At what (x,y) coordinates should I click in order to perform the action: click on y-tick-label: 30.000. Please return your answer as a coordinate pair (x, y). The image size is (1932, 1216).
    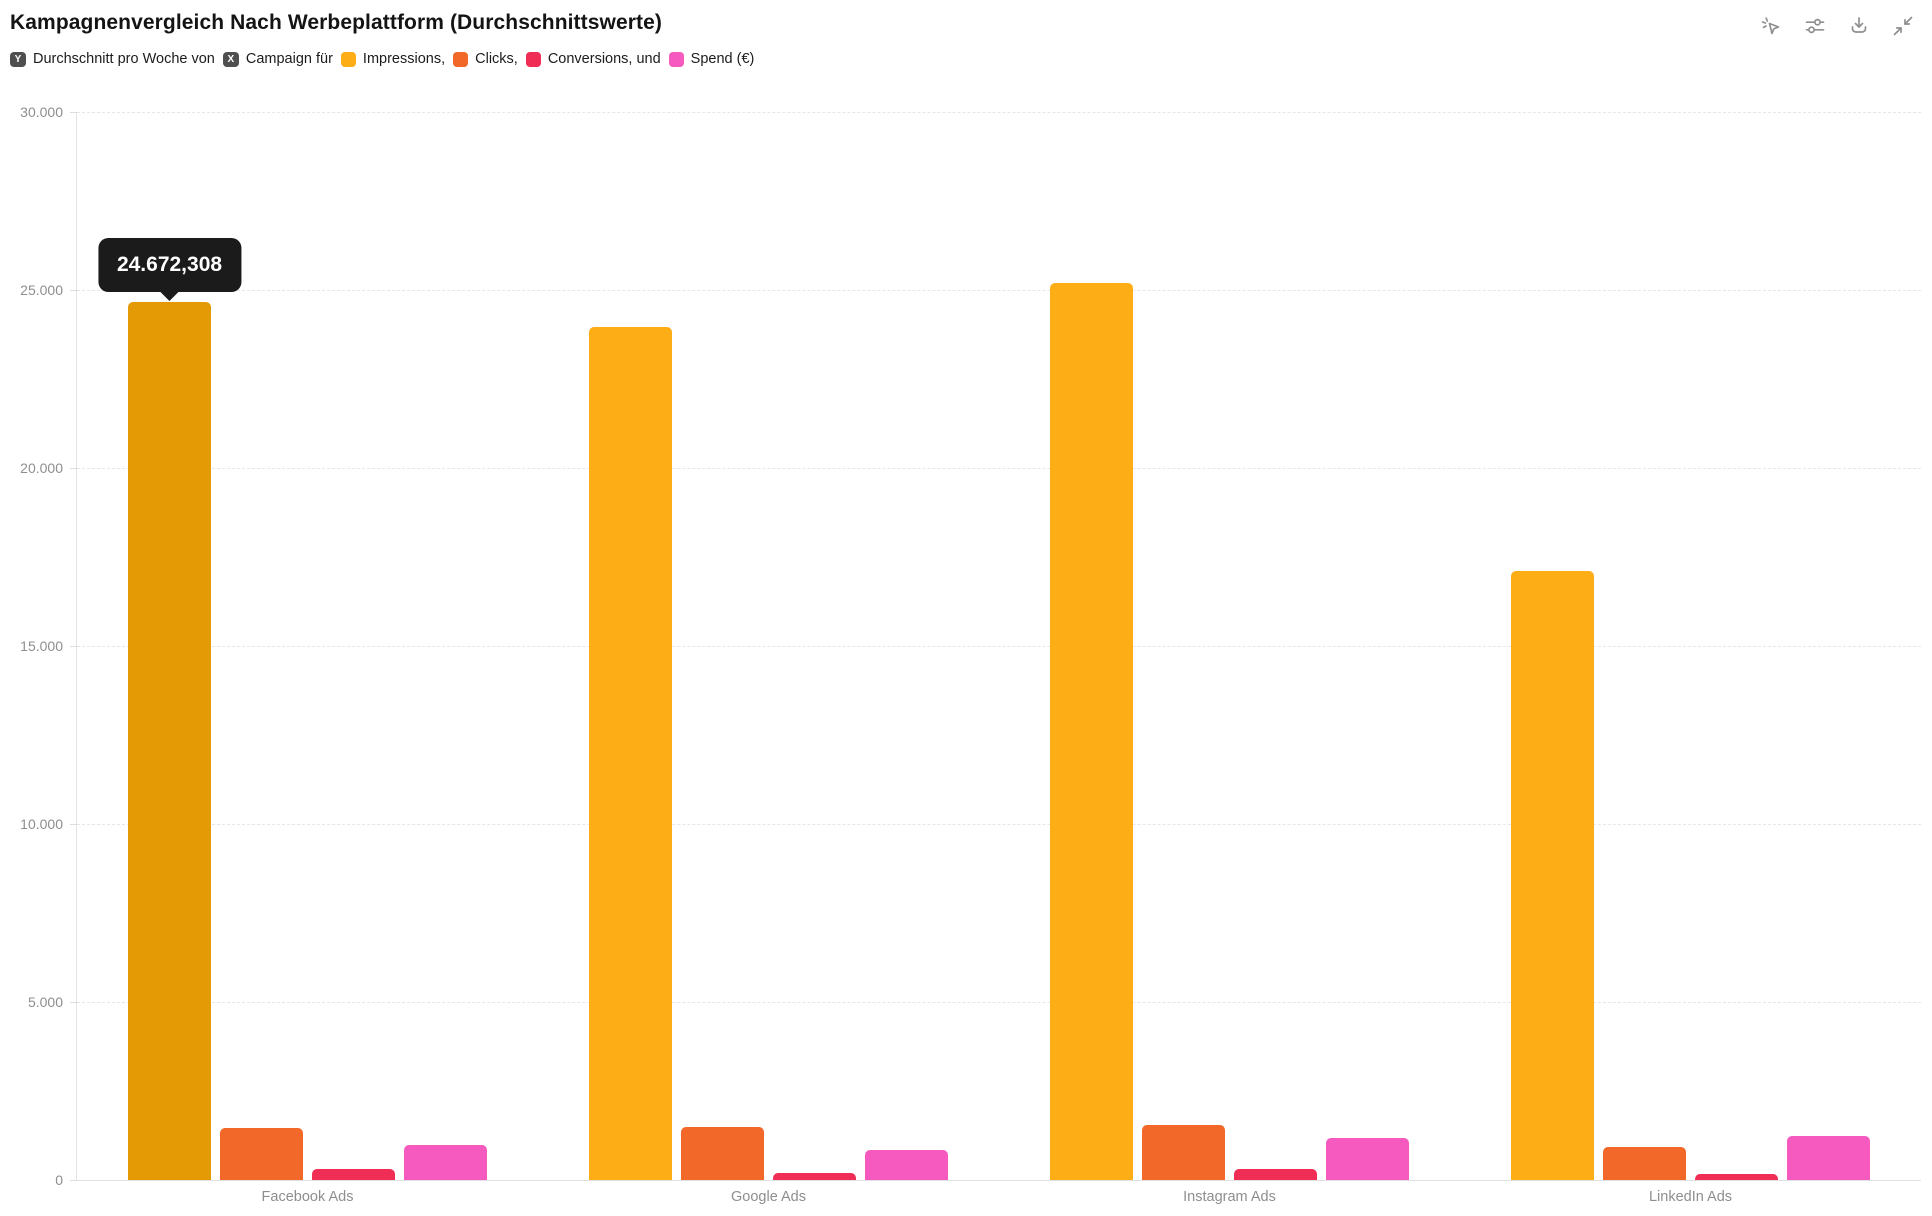
    Looking at the image, I should click on (41, 112).